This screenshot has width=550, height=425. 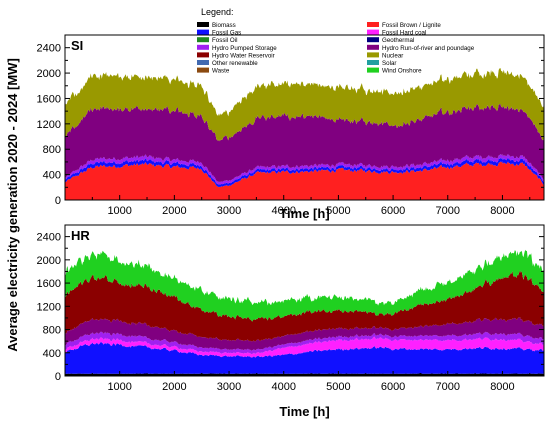 I want to click on legend-label: Other renewable, so click(x=235, y=63).